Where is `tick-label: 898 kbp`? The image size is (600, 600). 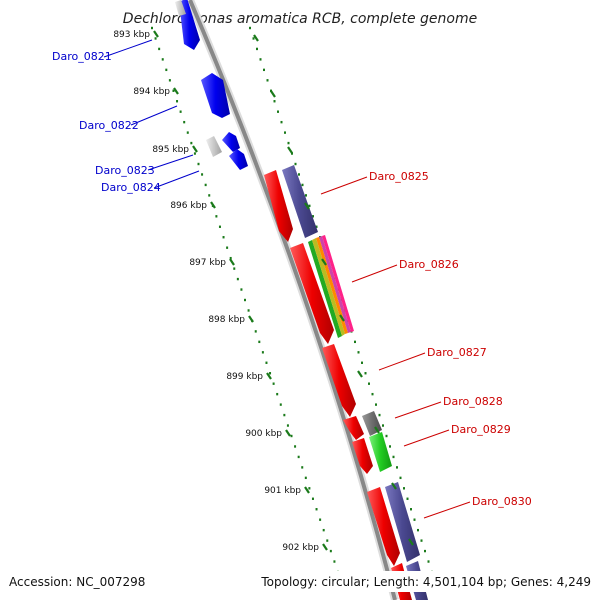
tick-label: 898 kbp is located at coordinates (226, 320).